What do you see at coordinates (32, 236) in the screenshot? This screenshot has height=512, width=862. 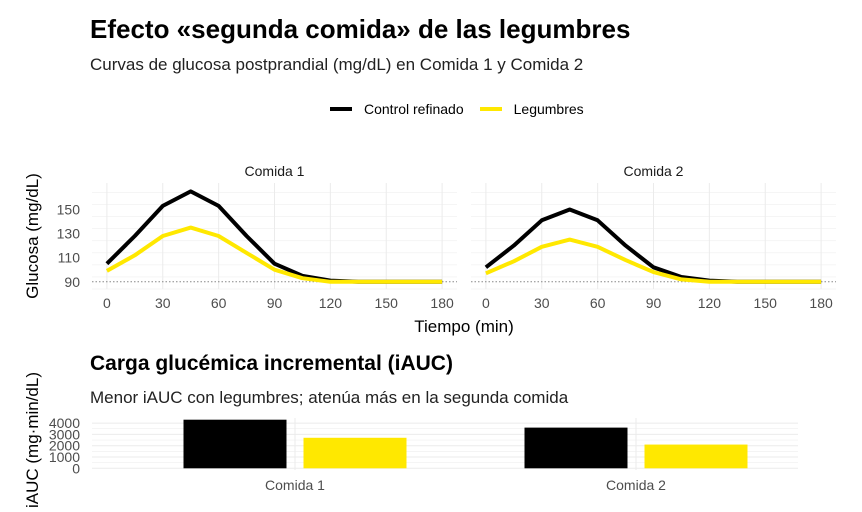 I see `y-axis-title: Glucosa (mg/dL)` at bounding box center [32, 236].